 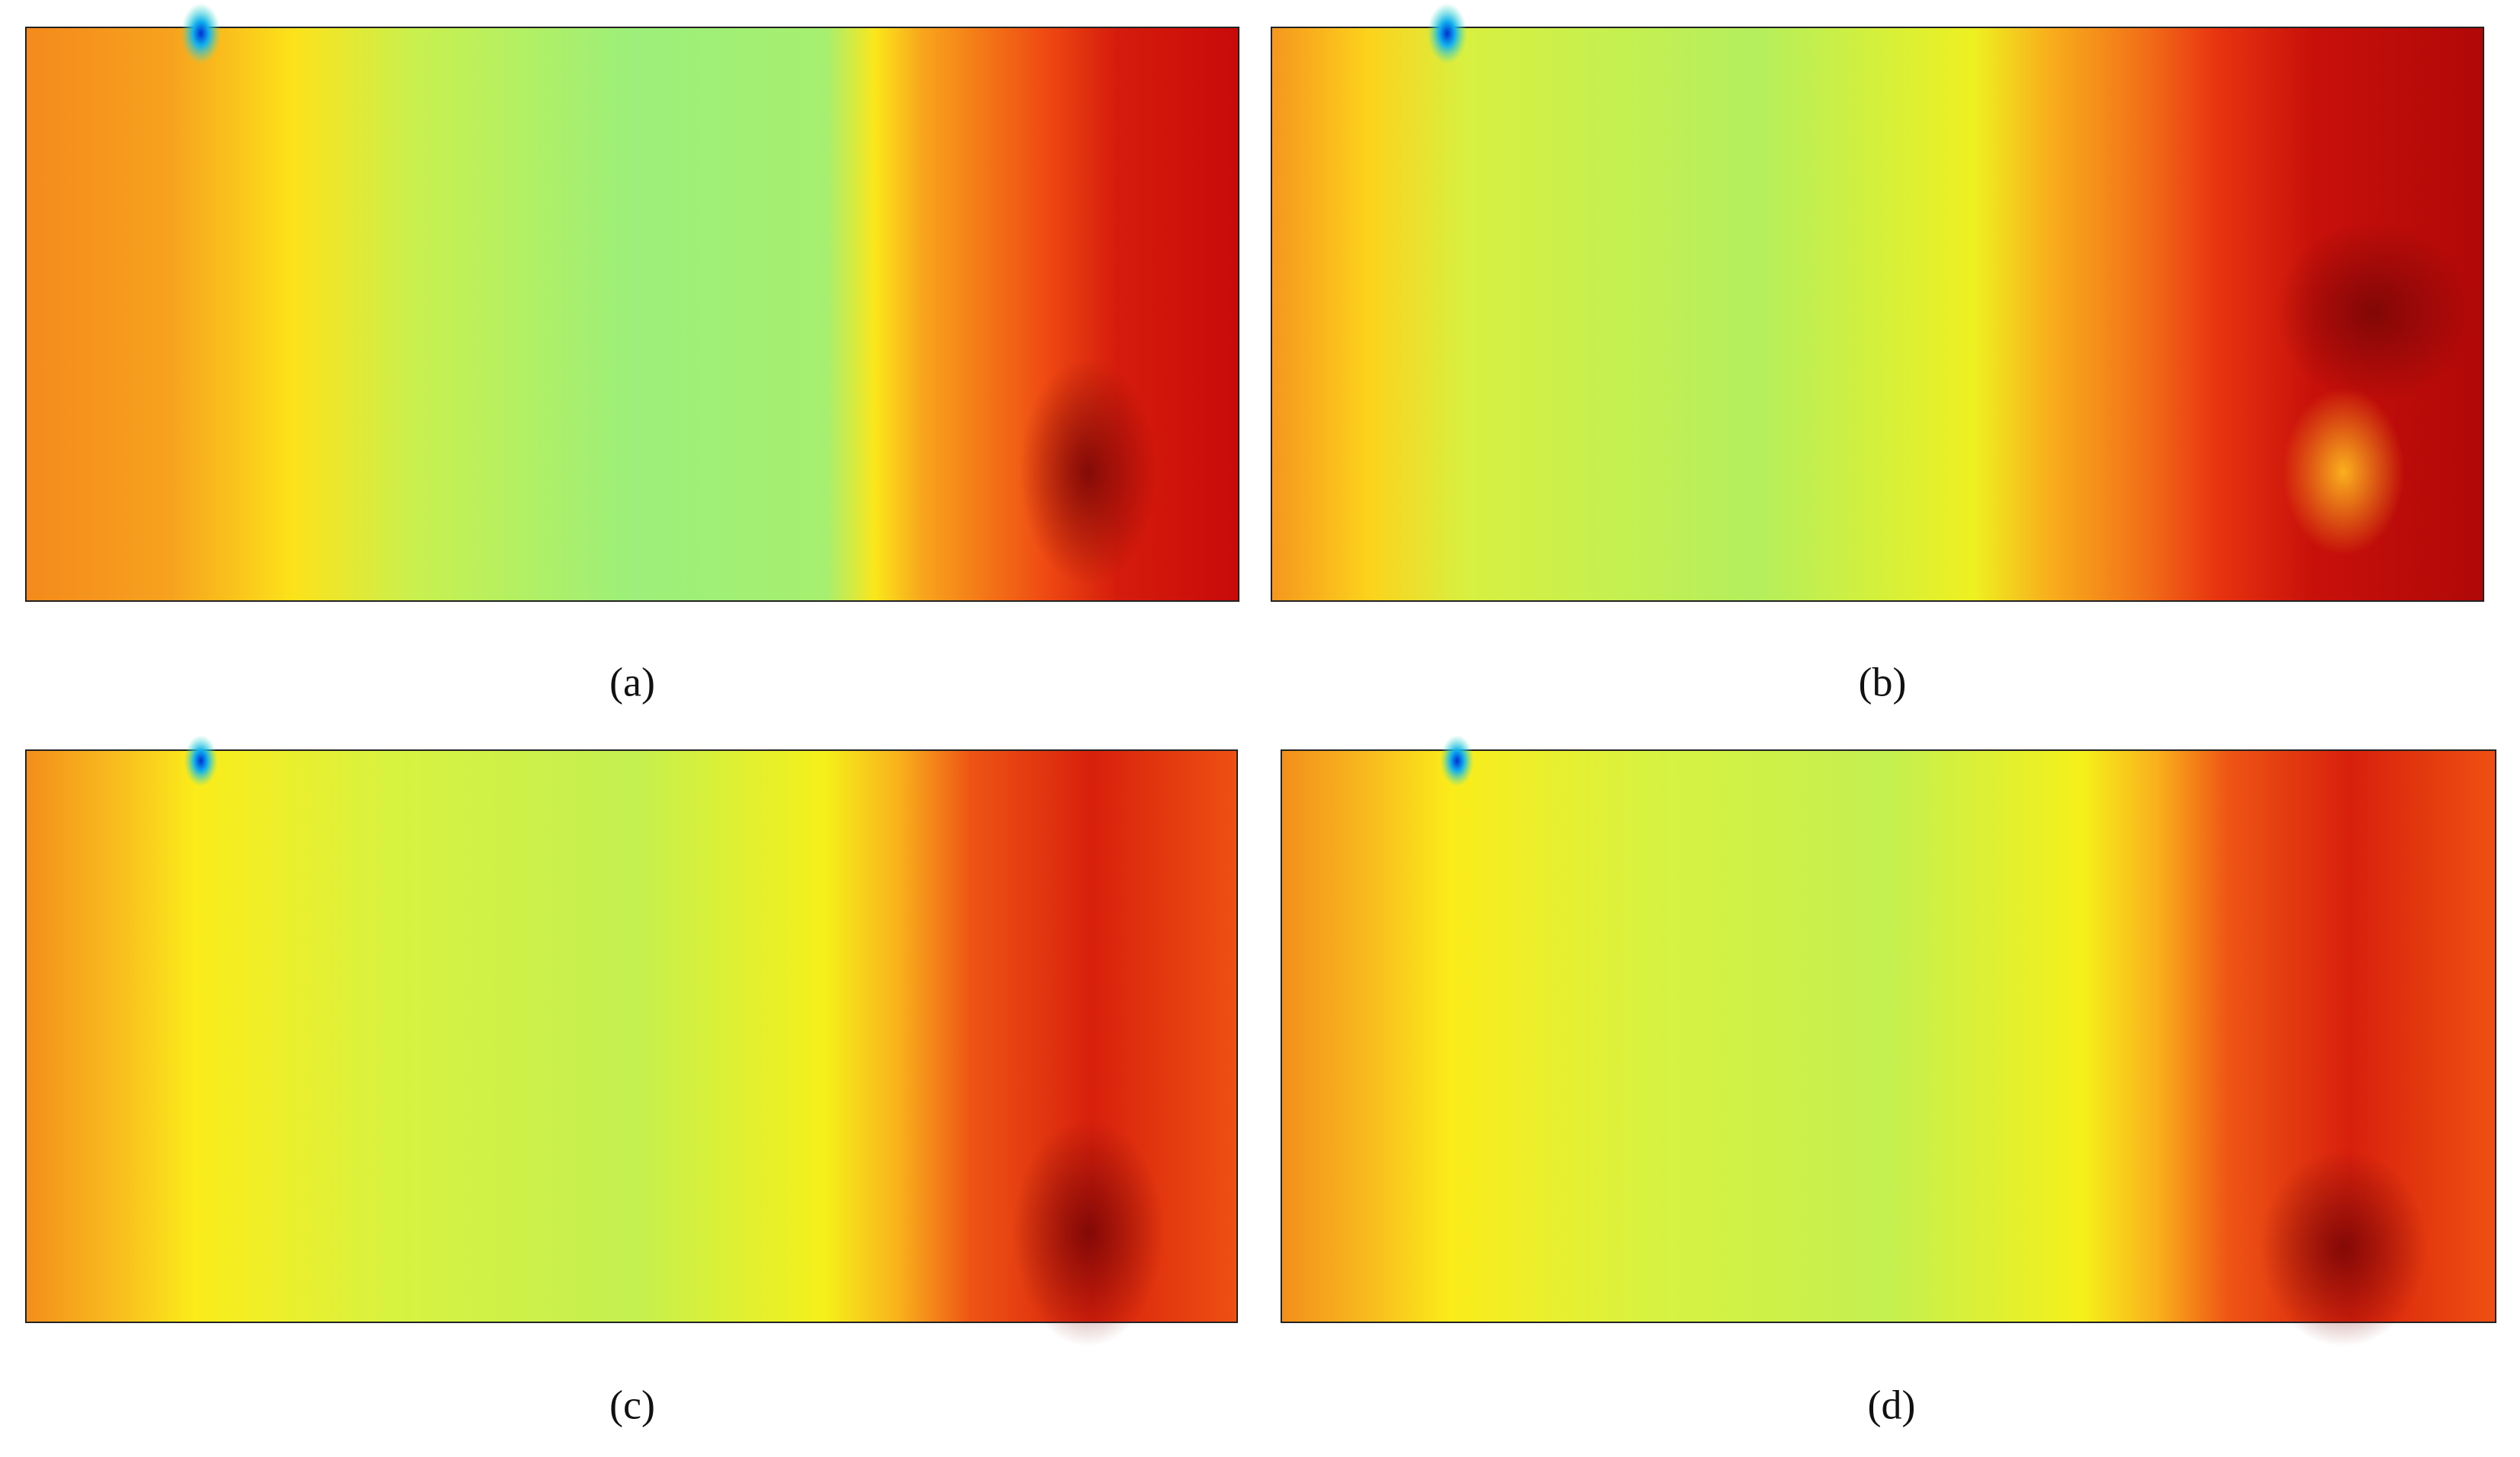 What do you see at coordinates (632, 1404) in the screenshot?
I see `caption: (c)` at bounding box center [632, 1404].